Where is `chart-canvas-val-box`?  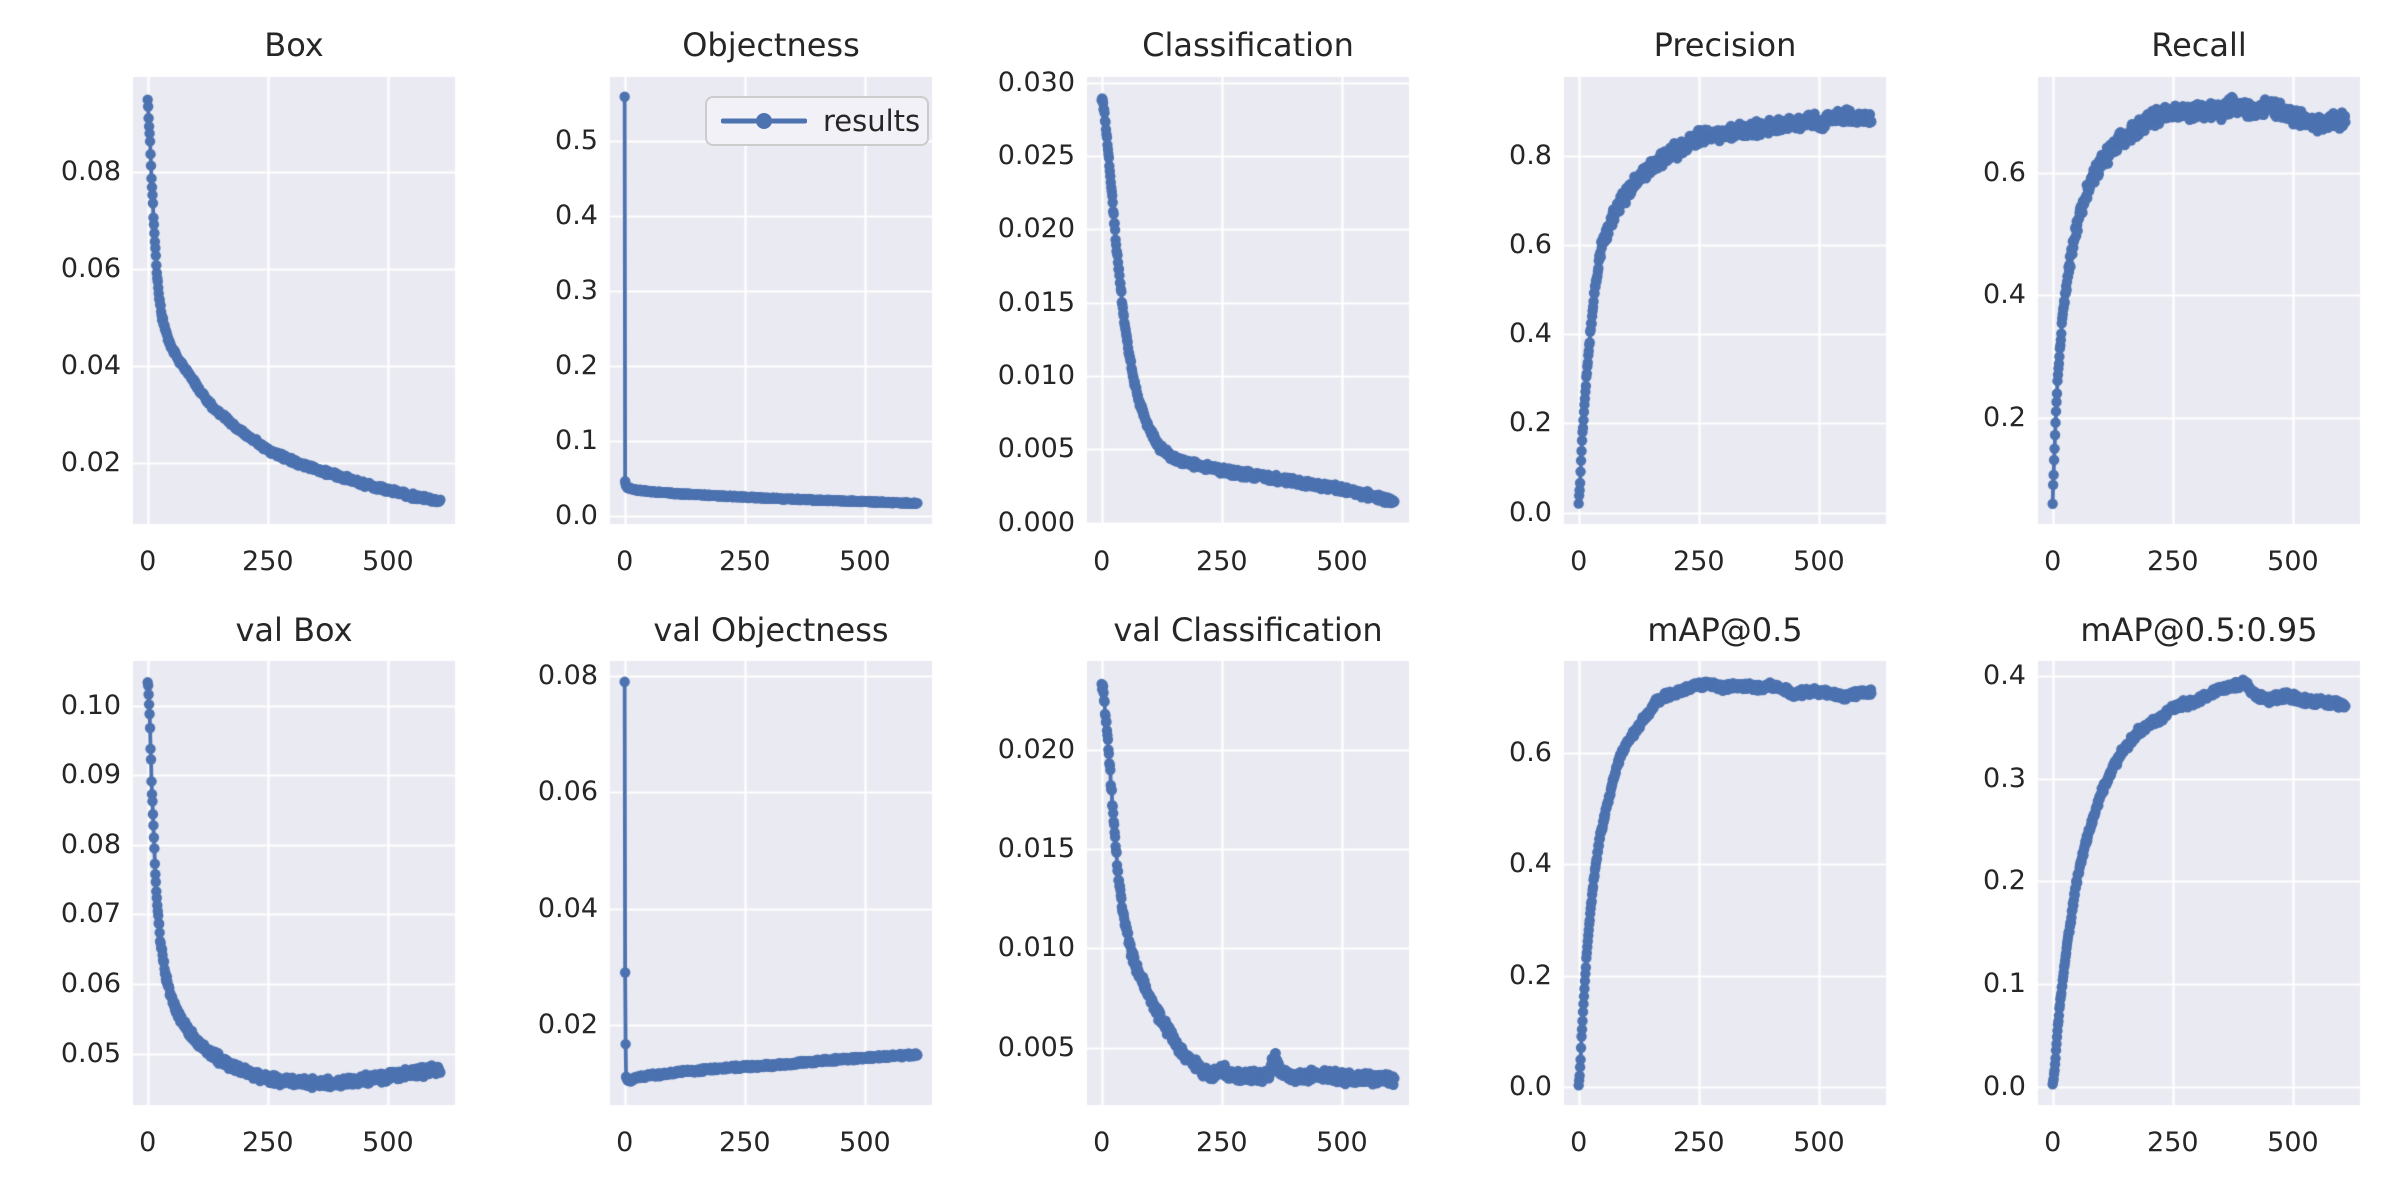
chart-canvas-val-box is located at coordinates (240, 900).